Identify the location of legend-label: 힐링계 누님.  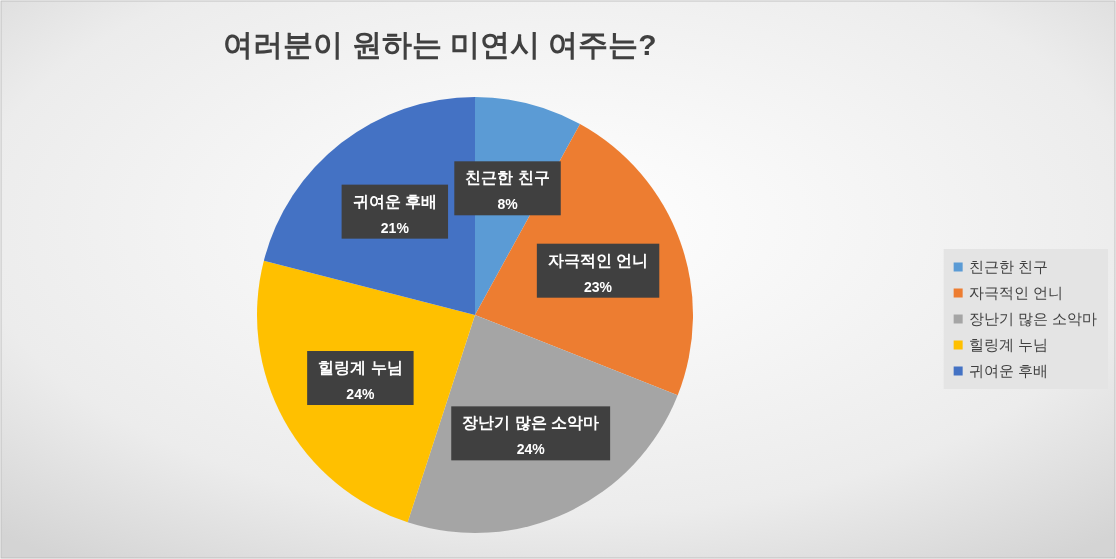
(1008, 344).